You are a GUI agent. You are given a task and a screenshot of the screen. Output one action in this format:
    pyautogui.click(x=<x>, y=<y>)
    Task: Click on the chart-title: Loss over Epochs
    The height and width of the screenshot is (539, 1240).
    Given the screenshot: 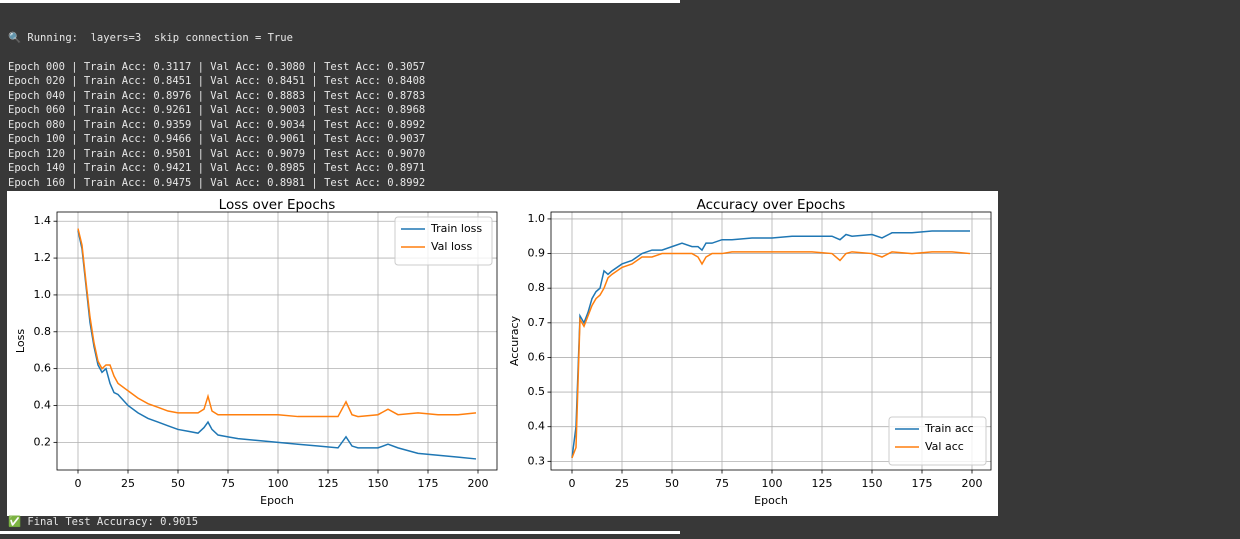 What is the action you would take?
    pyautogui.click(x=277, y=205)
    